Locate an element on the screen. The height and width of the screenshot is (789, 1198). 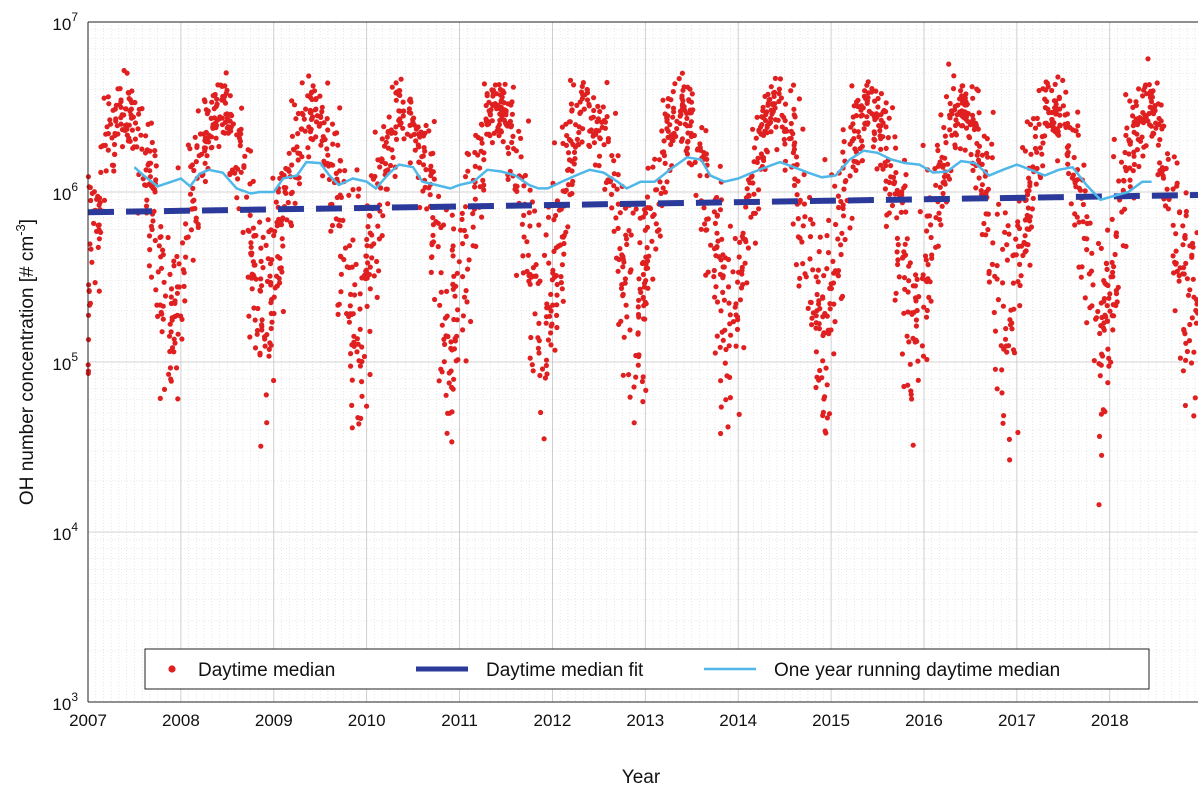
y-tick-label: 107 is located at coordinates (65, 22).